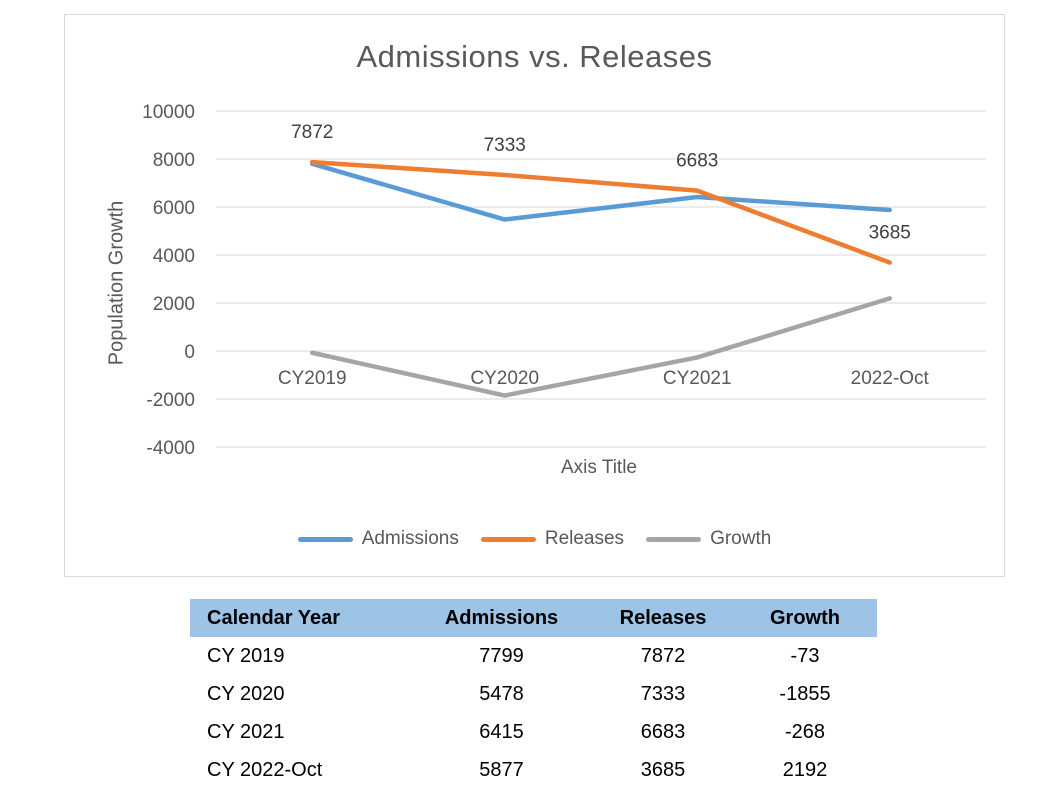  What do you see at coordinates (697, 161) in the screenshot?
I see `data-label: 6683` at bounding box center [697, 161].